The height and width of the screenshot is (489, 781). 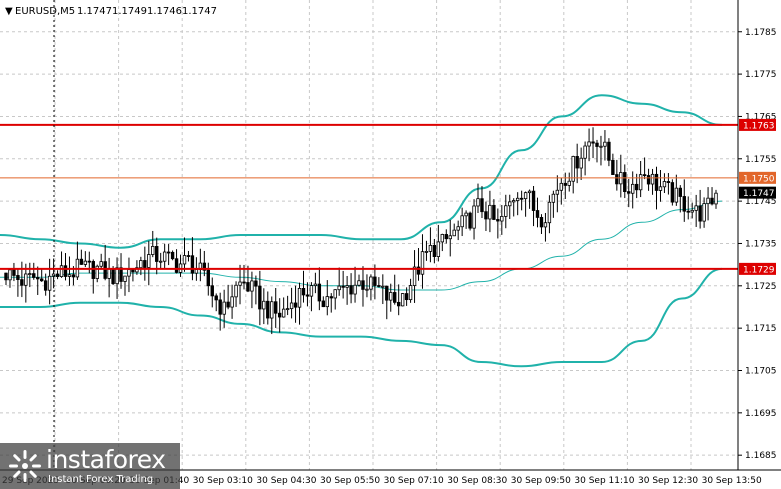 What do you see at coordinates (350, 481) in the screenshot?
I see `time-tick-label: 30 Sep 05:50` at bounding box center [350, 481].